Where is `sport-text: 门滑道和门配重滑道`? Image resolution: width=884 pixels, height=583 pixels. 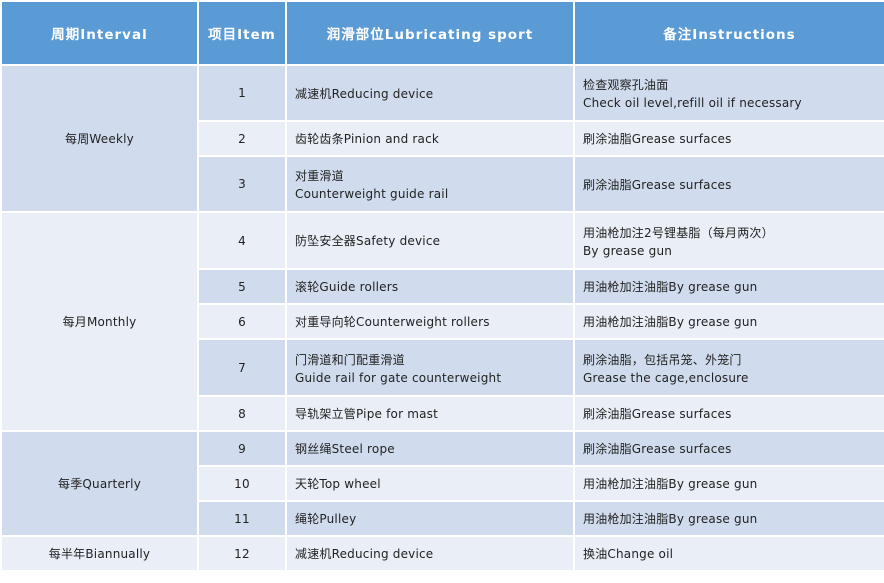
sport-text: 门滑道和门配重滑道 is located at coordinates (350, 359).